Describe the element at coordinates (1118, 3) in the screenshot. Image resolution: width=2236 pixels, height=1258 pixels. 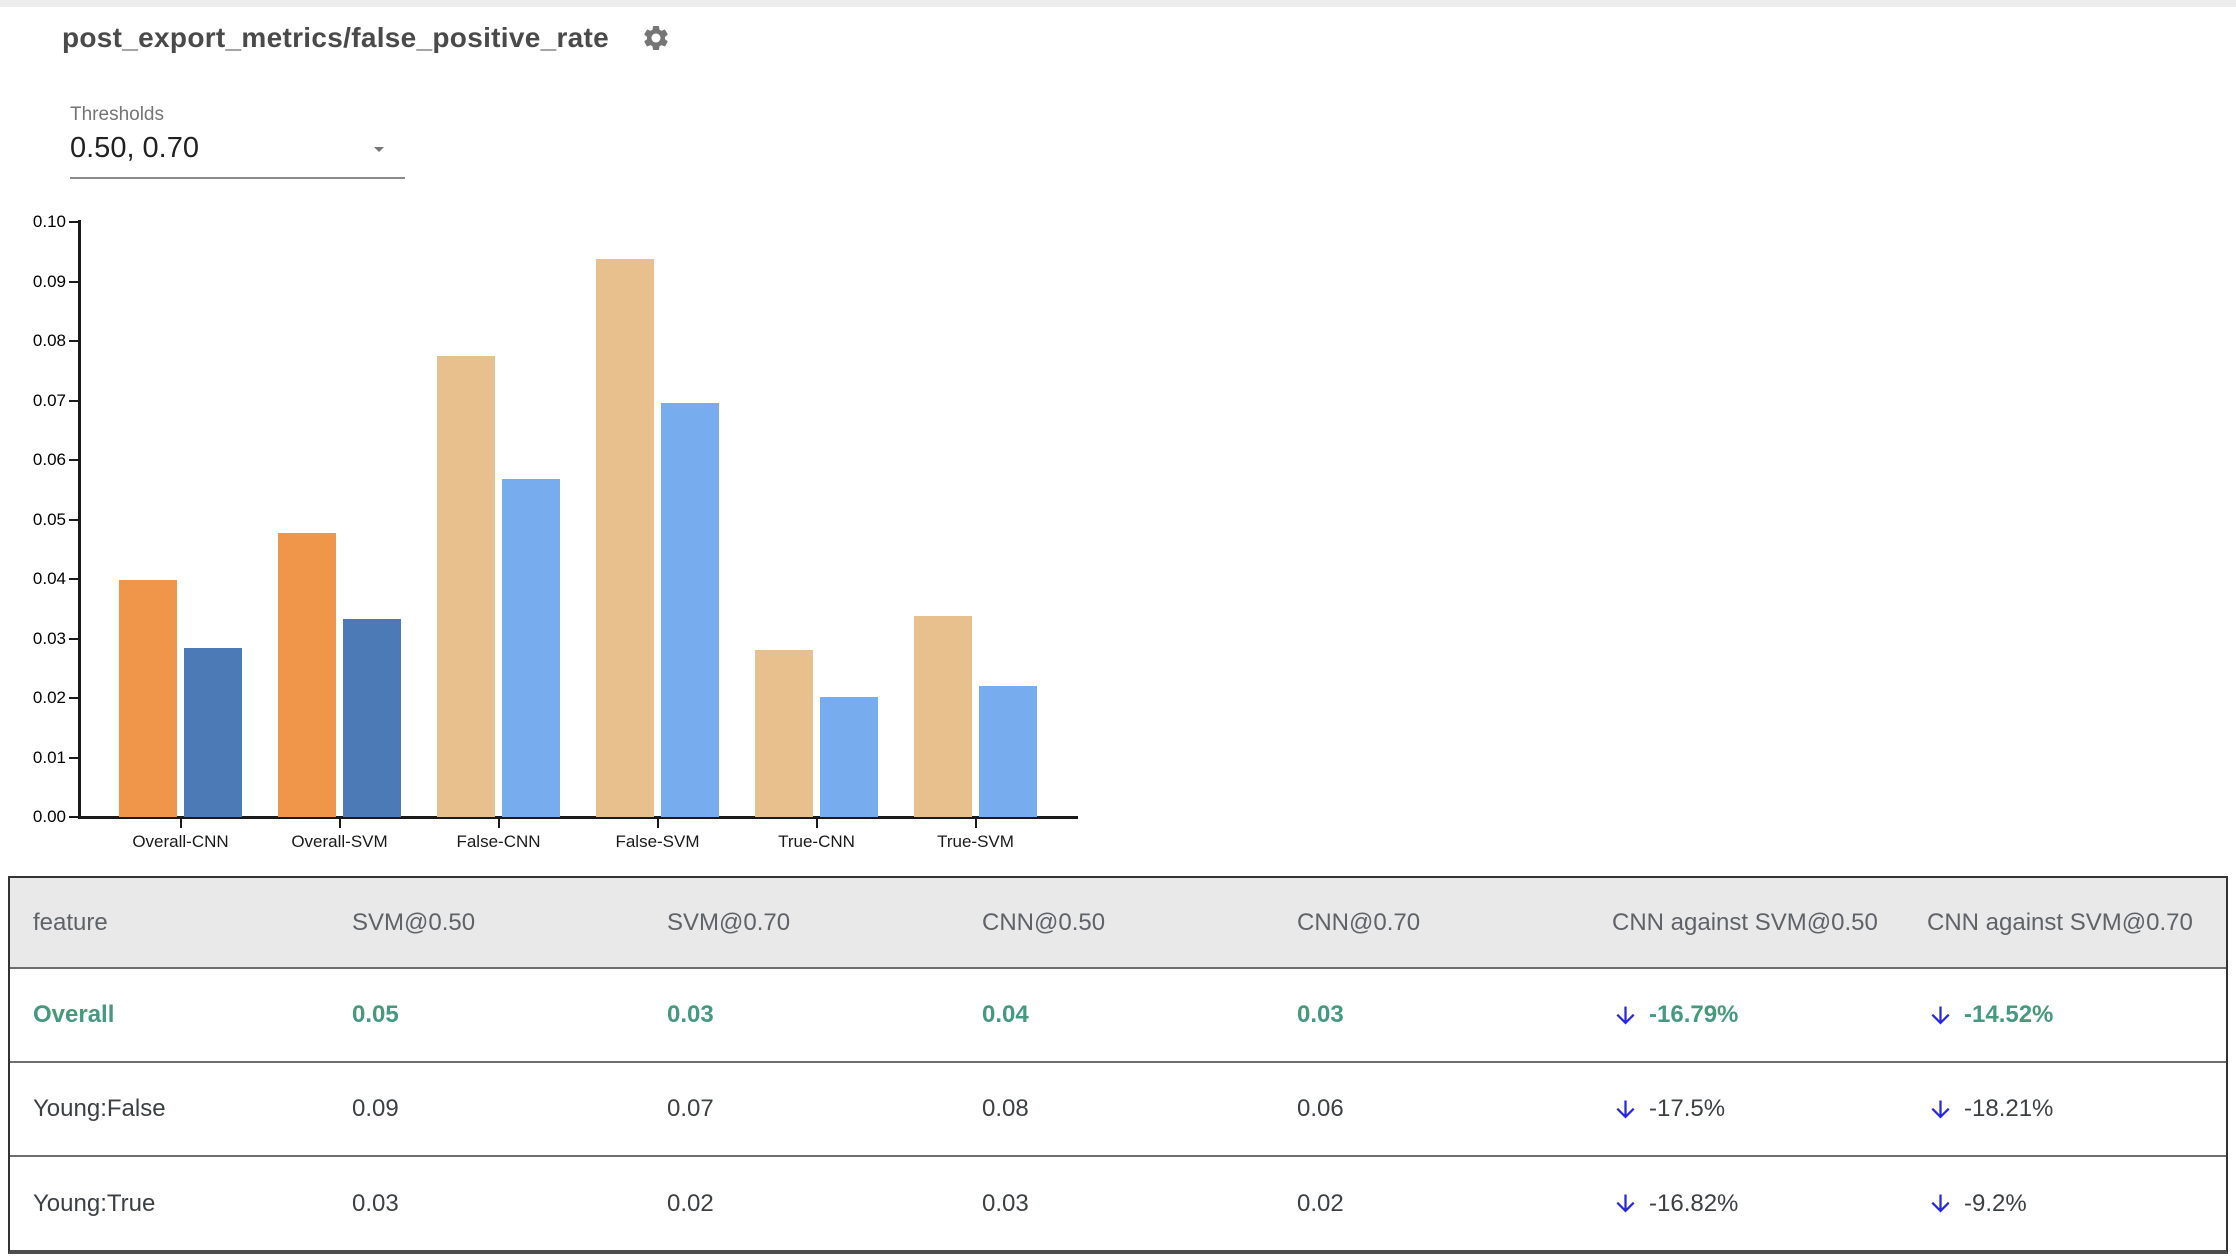
I see `panel-top-border` at that location.